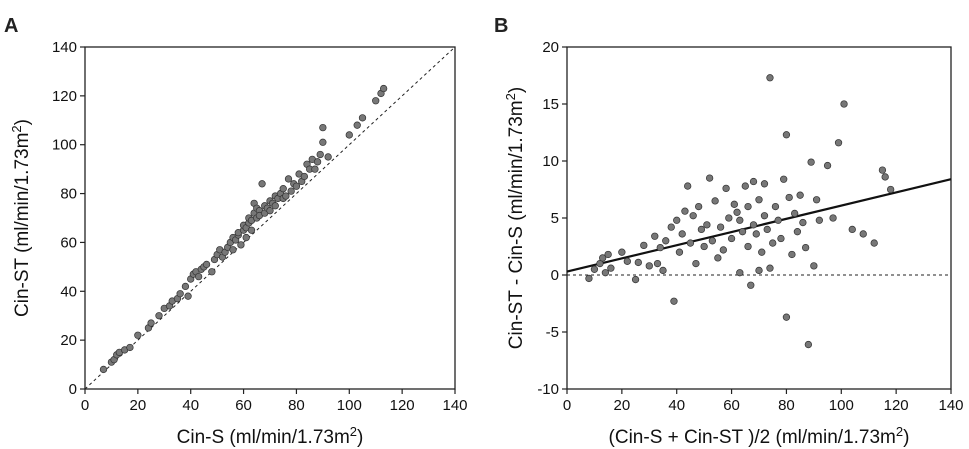  I want to click on panel-a-x-axis-label: Cin-S (ml/min/1.73m2), so click(270, 436).